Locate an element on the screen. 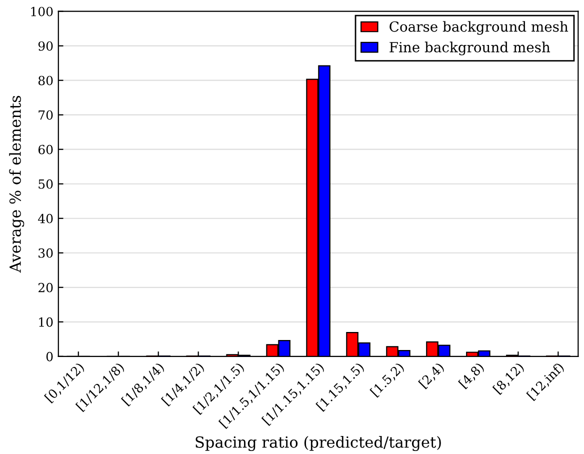  x-axis-title: Spacing ratio (predicted/target) is located at coordinates (318, 444).